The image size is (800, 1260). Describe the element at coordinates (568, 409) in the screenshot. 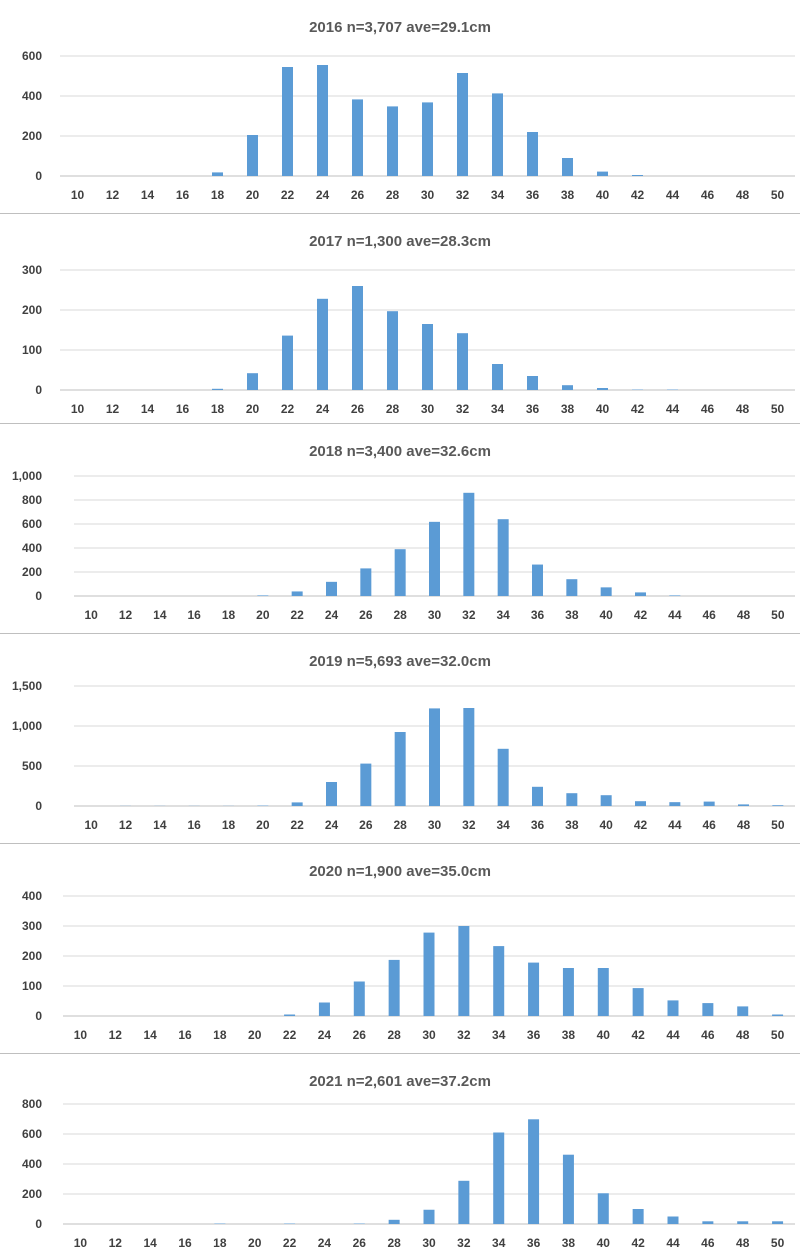

I see `x-tick-label: 38` at that location.